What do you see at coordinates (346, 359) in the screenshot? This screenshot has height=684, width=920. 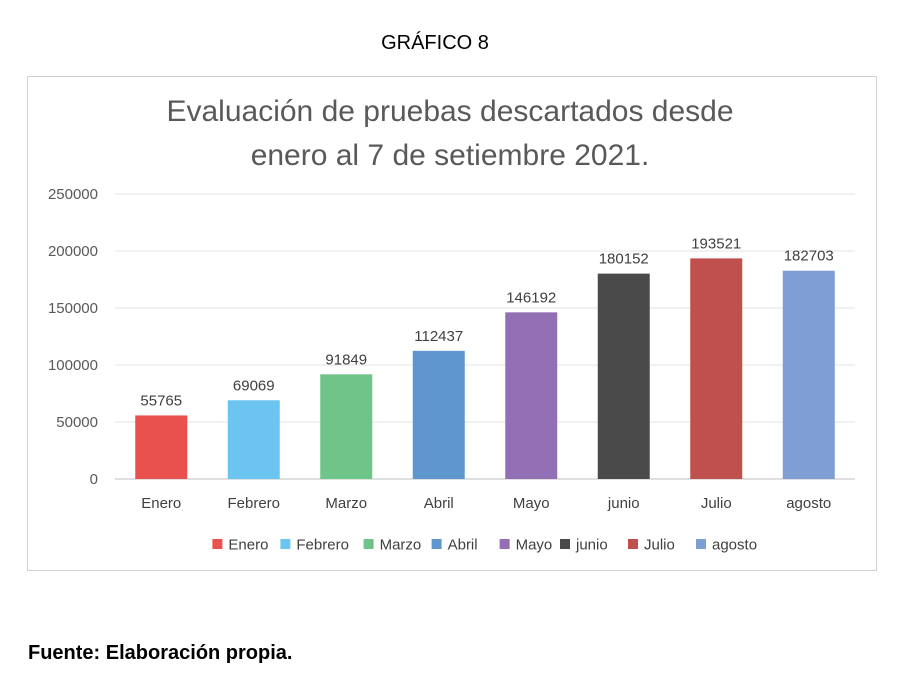 I see `data-label: 91849` at bounding box center [346, 359].